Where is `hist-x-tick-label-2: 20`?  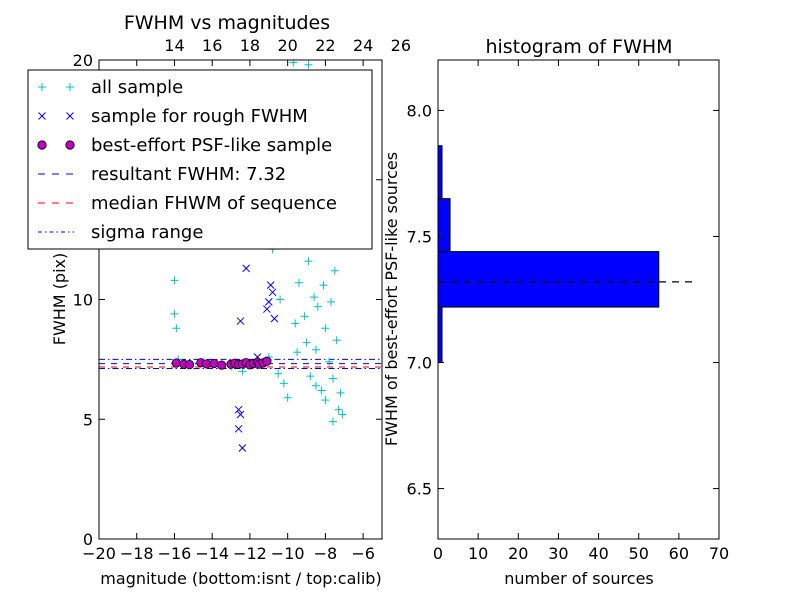
hist-x-tick-label-2: 20 is located at coordinates (518, 553).